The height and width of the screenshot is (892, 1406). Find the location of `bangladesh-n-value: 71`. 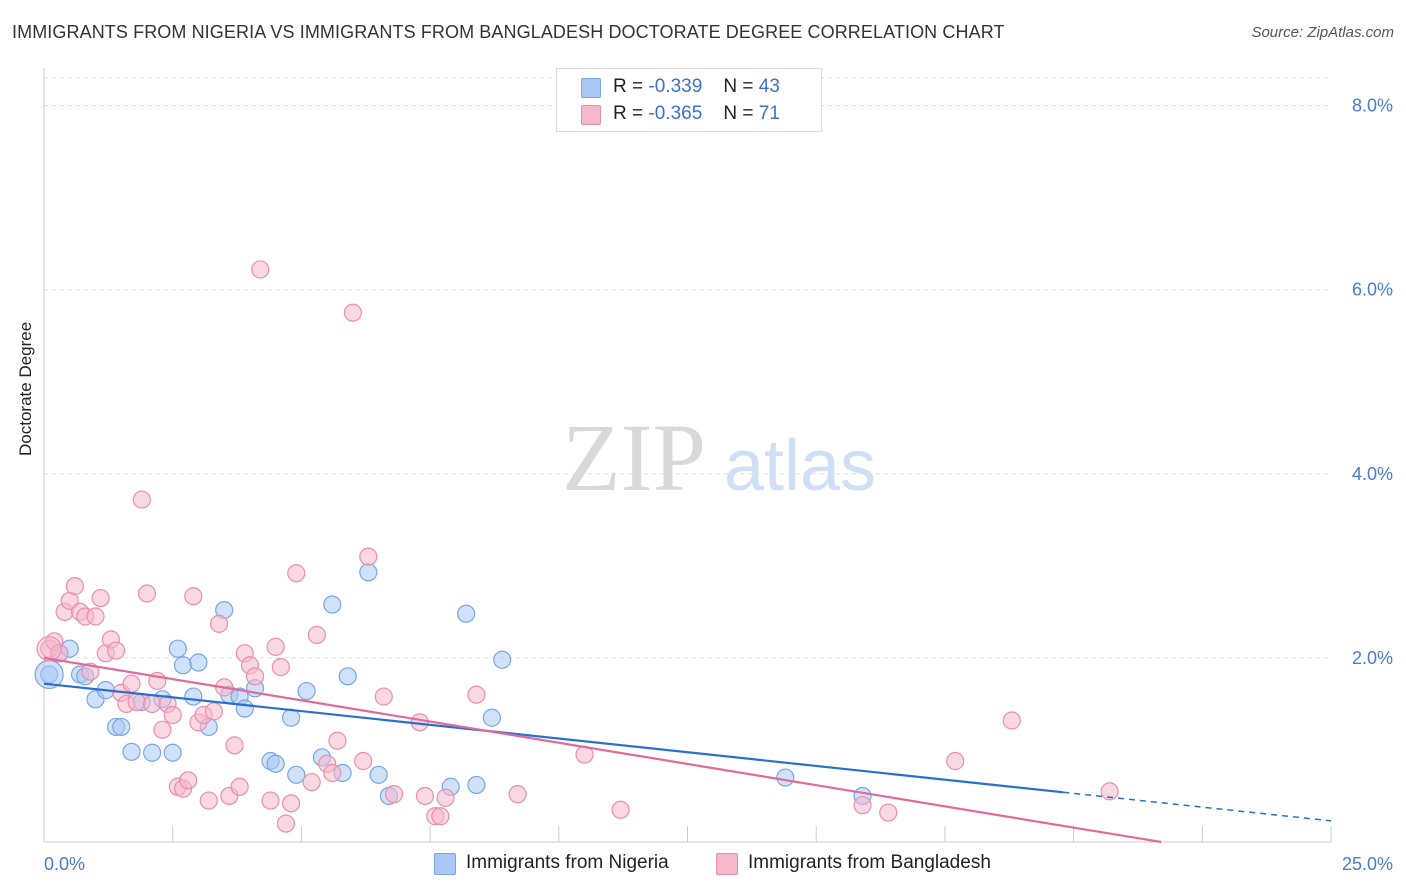

bangladesh-n-value: 71 is located at coordinates (769, 113).